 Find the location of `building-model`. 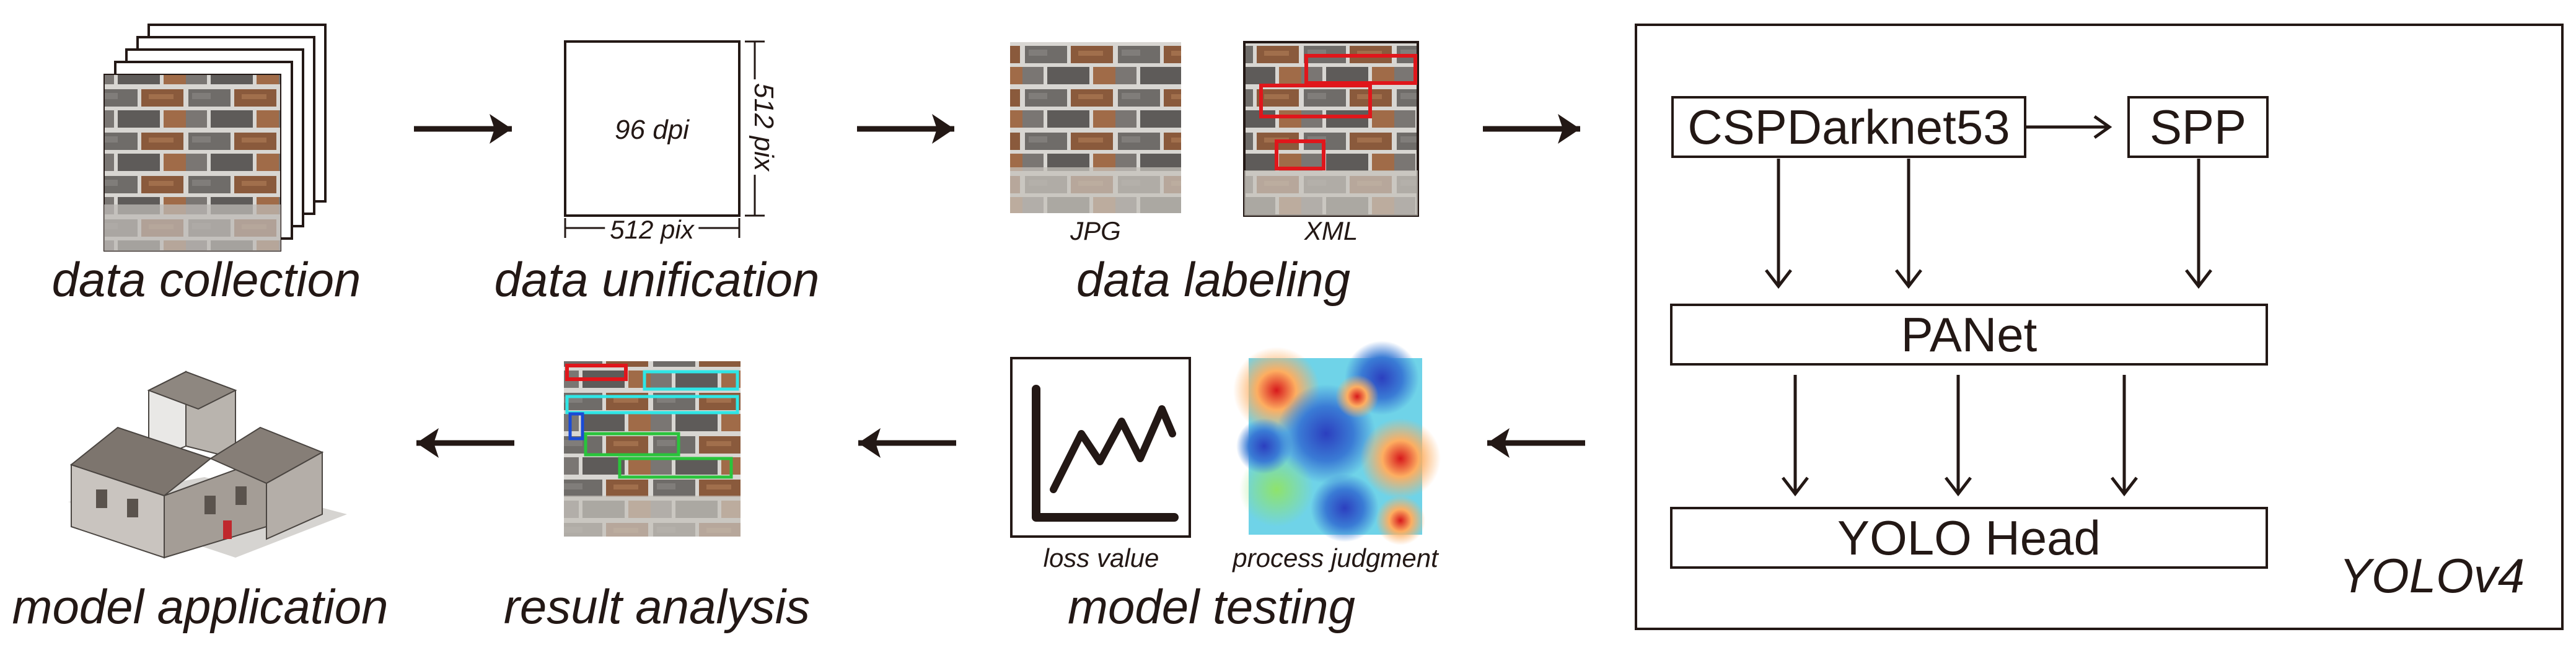

building-model is located at coordinates (207, 465).